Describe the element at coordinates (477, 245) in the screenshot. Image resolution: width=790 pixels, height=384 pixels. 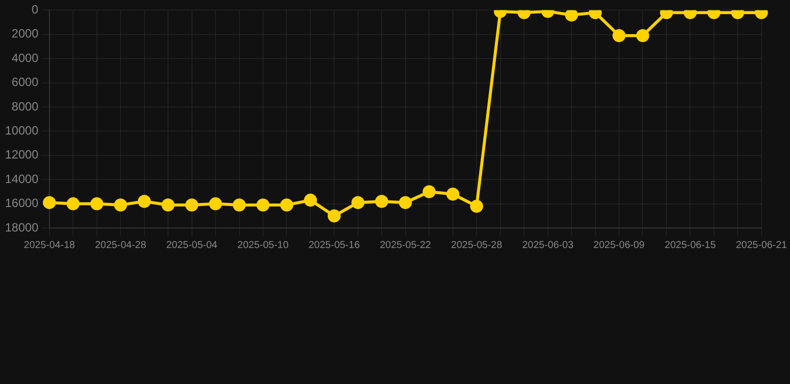
I see `x-tick-label: 2025-05-28` at that location.